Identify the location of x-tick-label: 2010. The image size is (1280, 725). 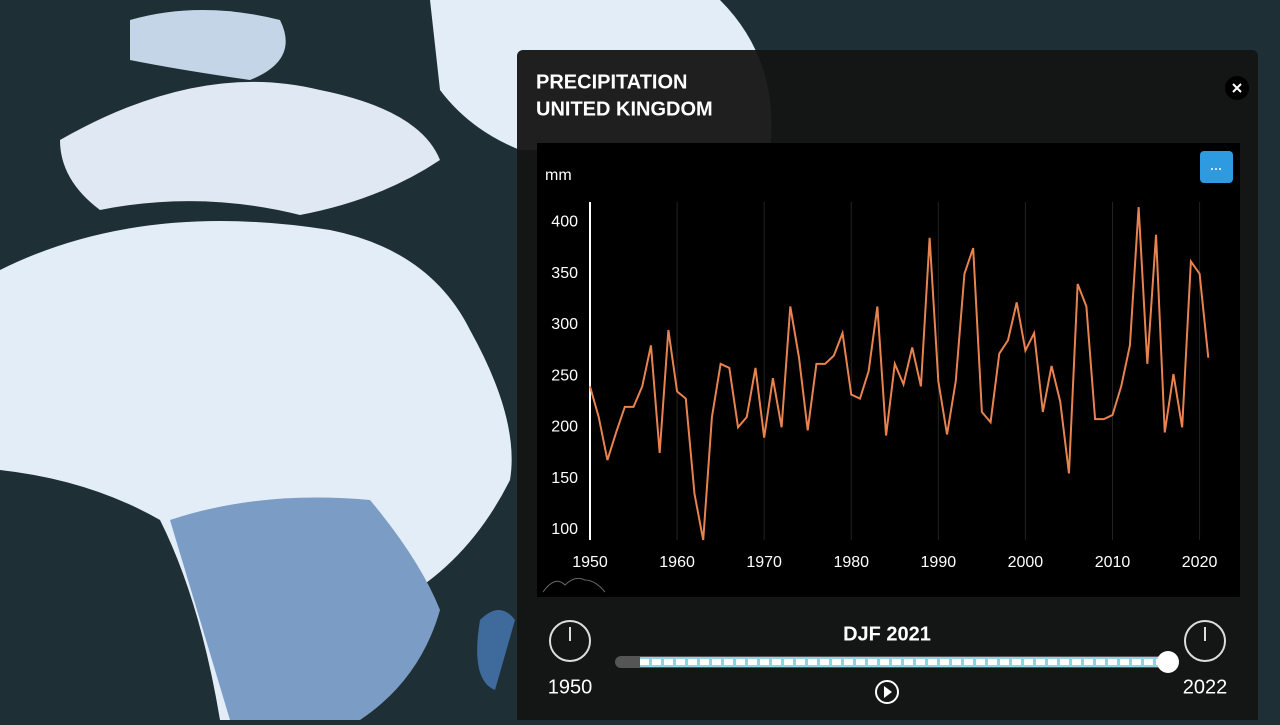
(1113, 562).